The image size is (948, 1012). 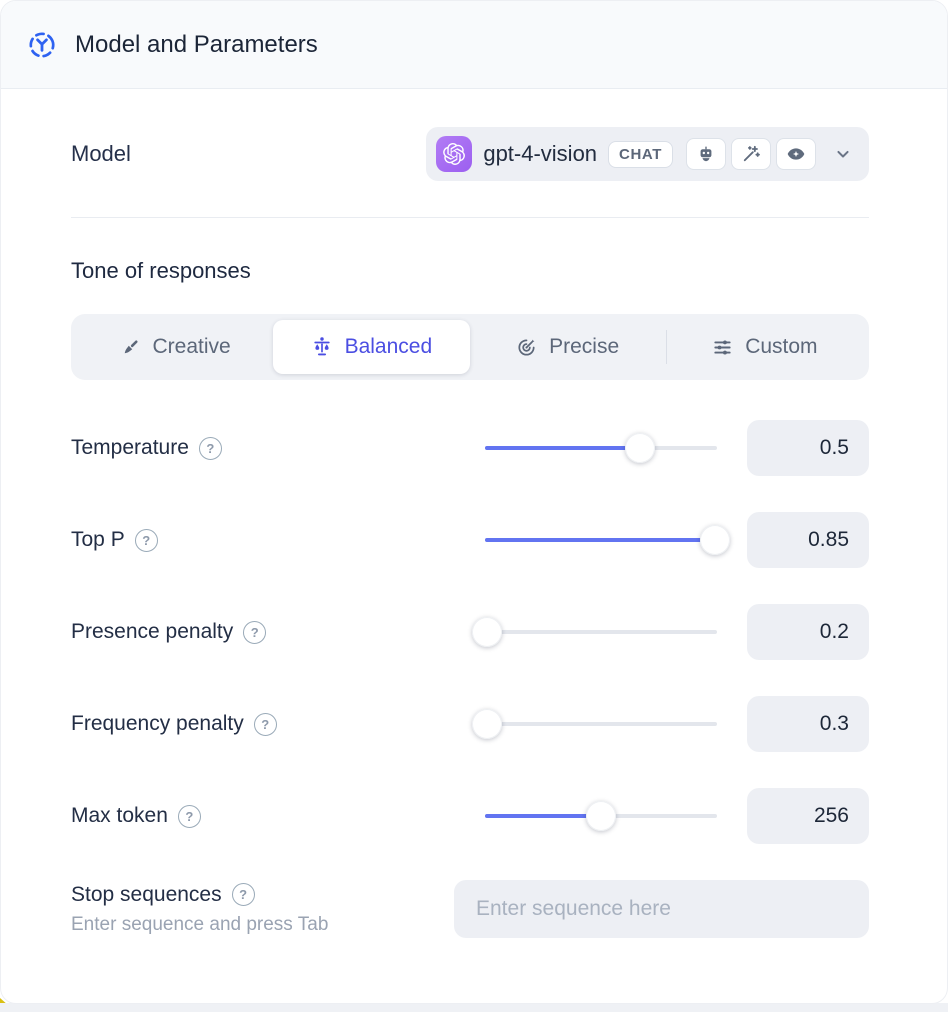 I want to click on tone-option-creative: Creative, so click(x=175, y=347).